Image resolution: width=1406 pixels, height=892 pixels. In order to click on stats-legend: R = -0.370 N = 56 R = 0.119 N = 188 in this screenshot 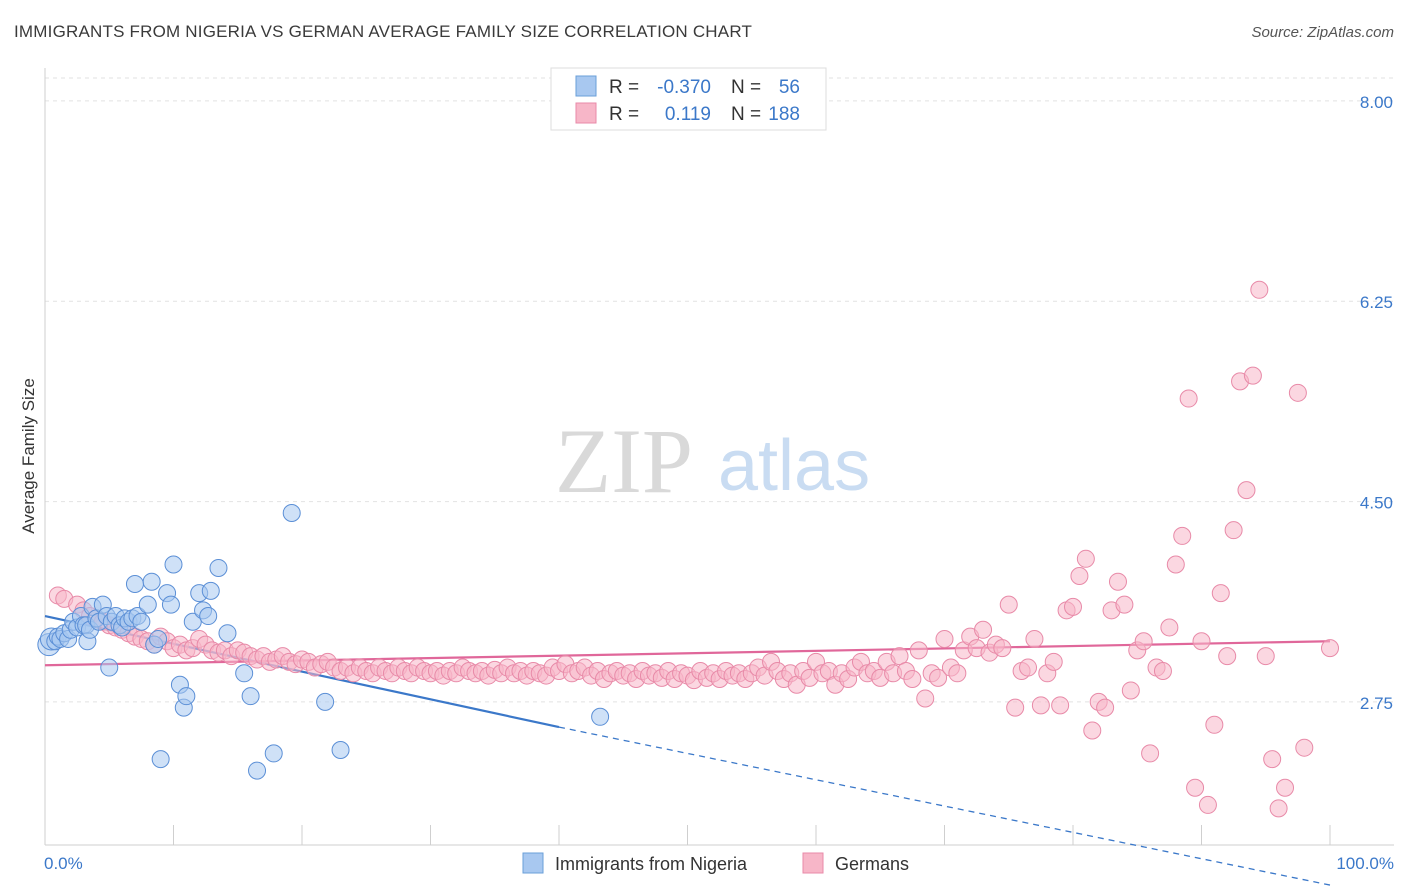, I will do `click(688, 99)`.